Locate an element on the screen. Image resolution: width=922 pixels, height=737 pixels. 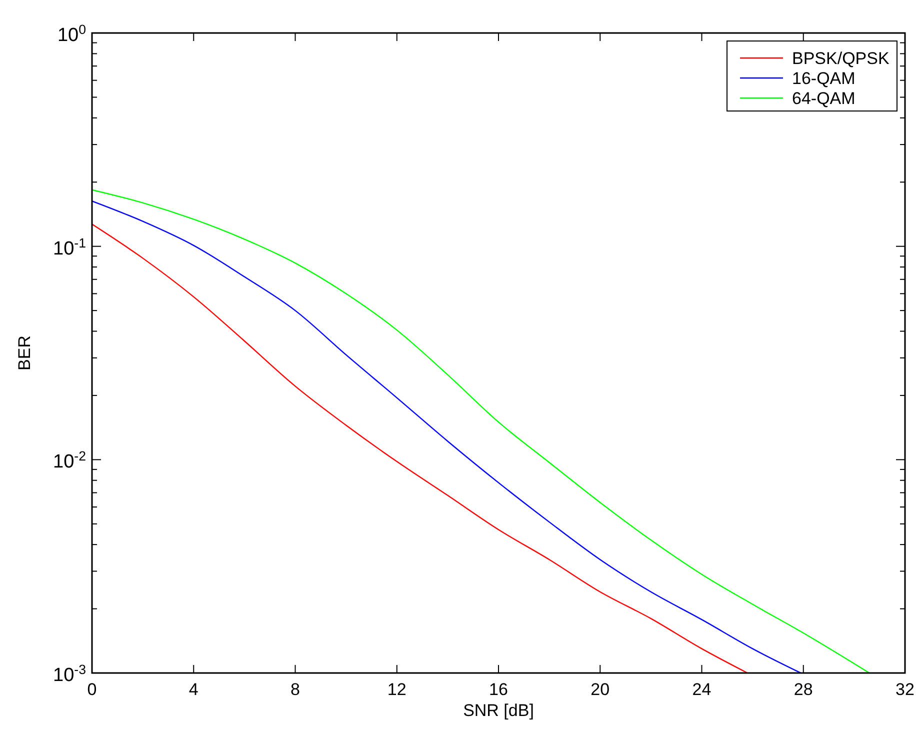
x-tick-label: 0 is located at coordinates (92, 689).